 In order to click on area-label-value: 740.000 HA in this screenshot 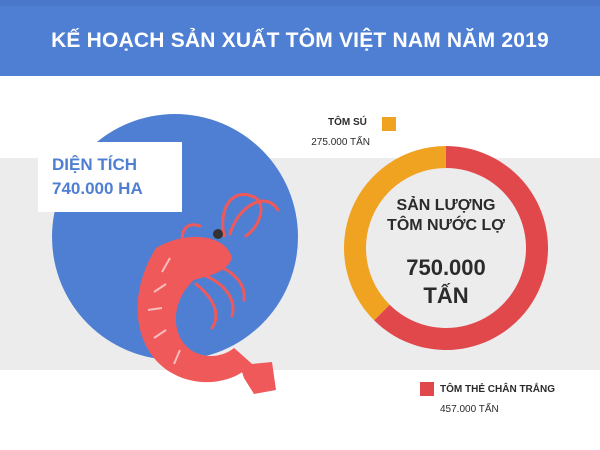, I will do `click(97, 188)`.